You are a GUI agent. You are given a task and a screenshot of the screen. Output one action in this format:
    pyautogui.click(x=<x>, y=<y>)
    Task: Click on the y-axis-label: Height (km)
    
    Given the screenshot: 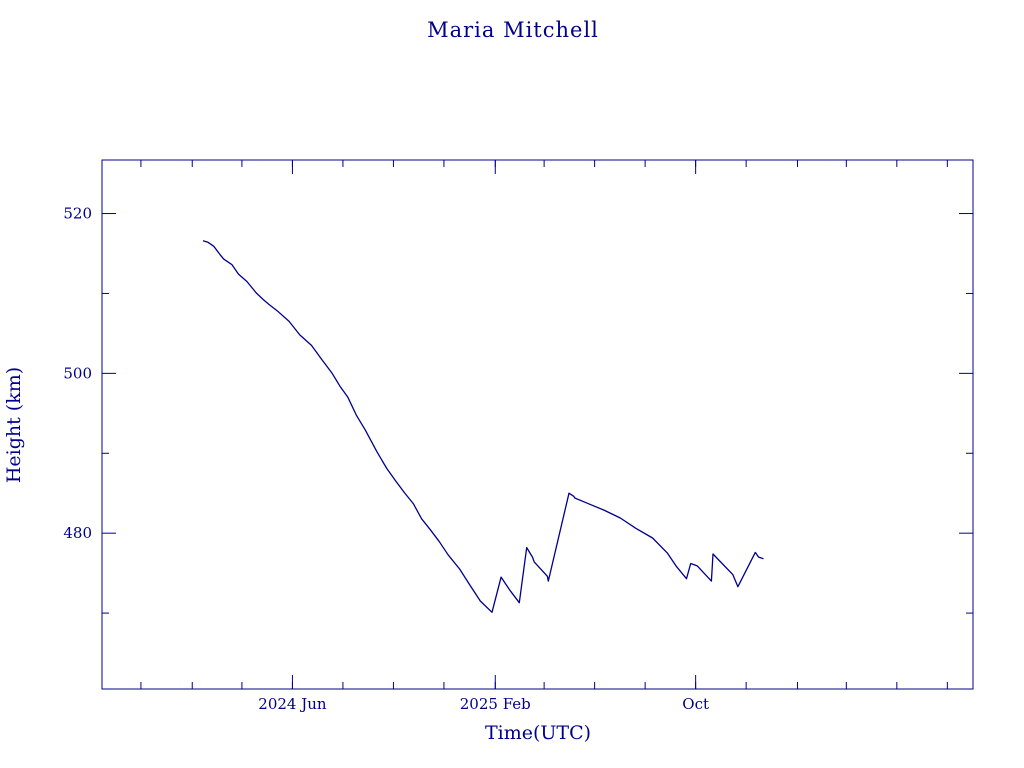 What is the action you would take?
    pyautogui.click(x=14, y=425)
    